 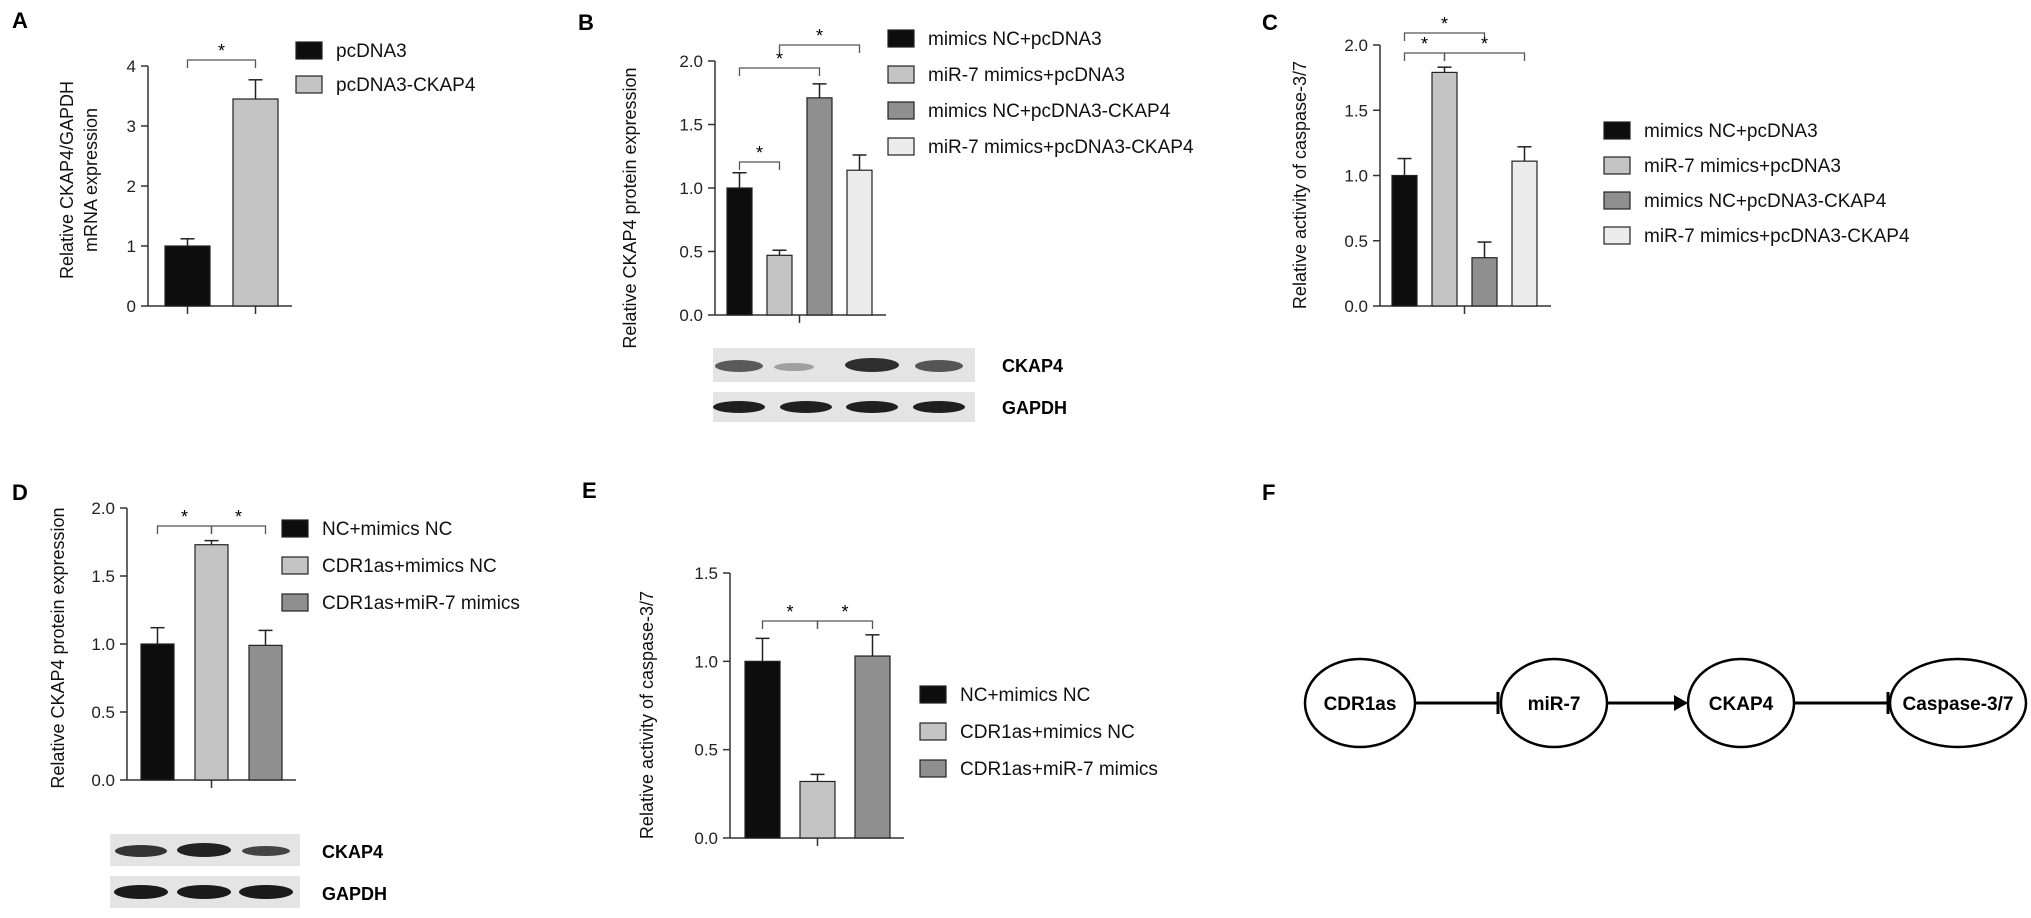 I want to click on y-tick-label: 1.0, so click(x=1356, y=176).